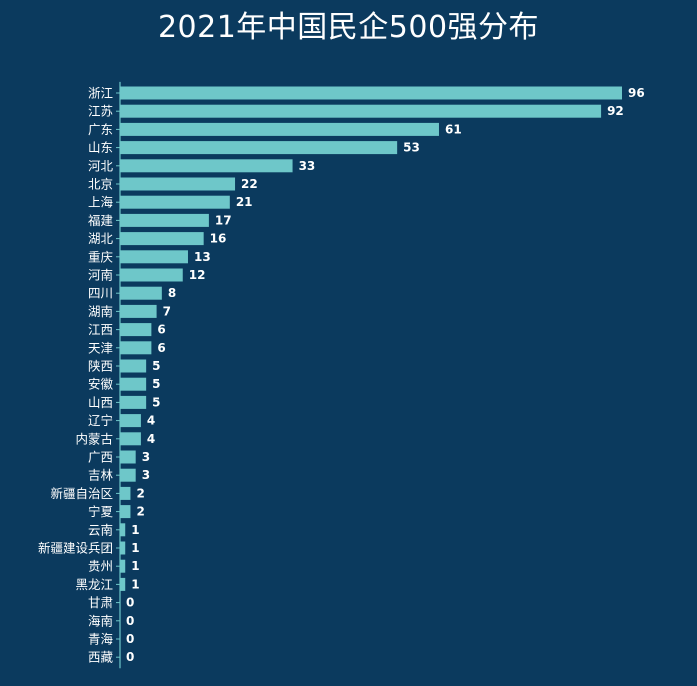  What do you see at coordinates (94, 584) in the screenshot?
I see `category-label: 黑龙江` at bounding box center [94, 584].